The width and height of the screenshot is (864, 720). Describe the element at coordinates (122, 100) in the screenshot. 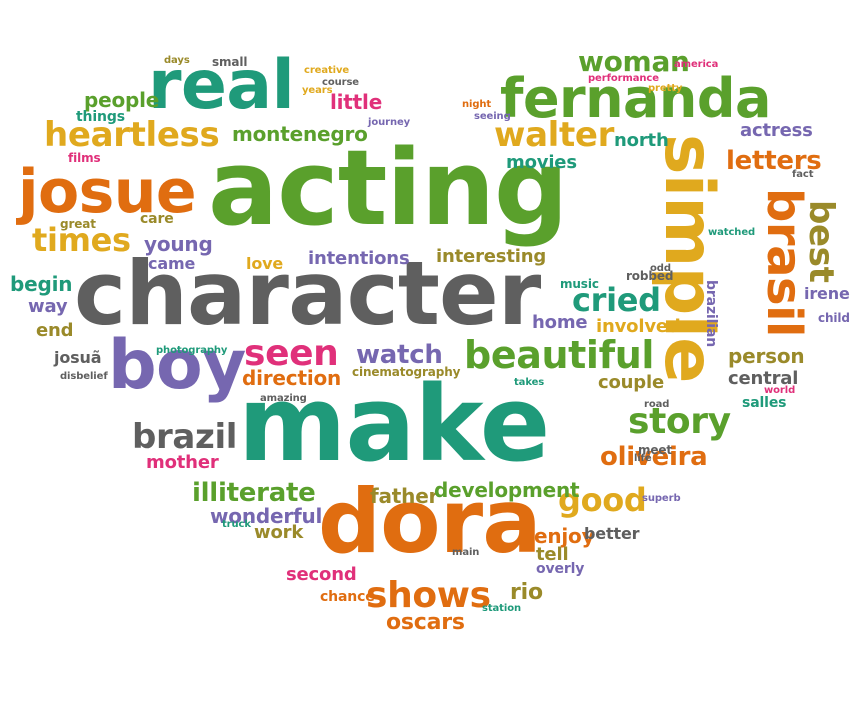

I see `word-people: people` at that location.